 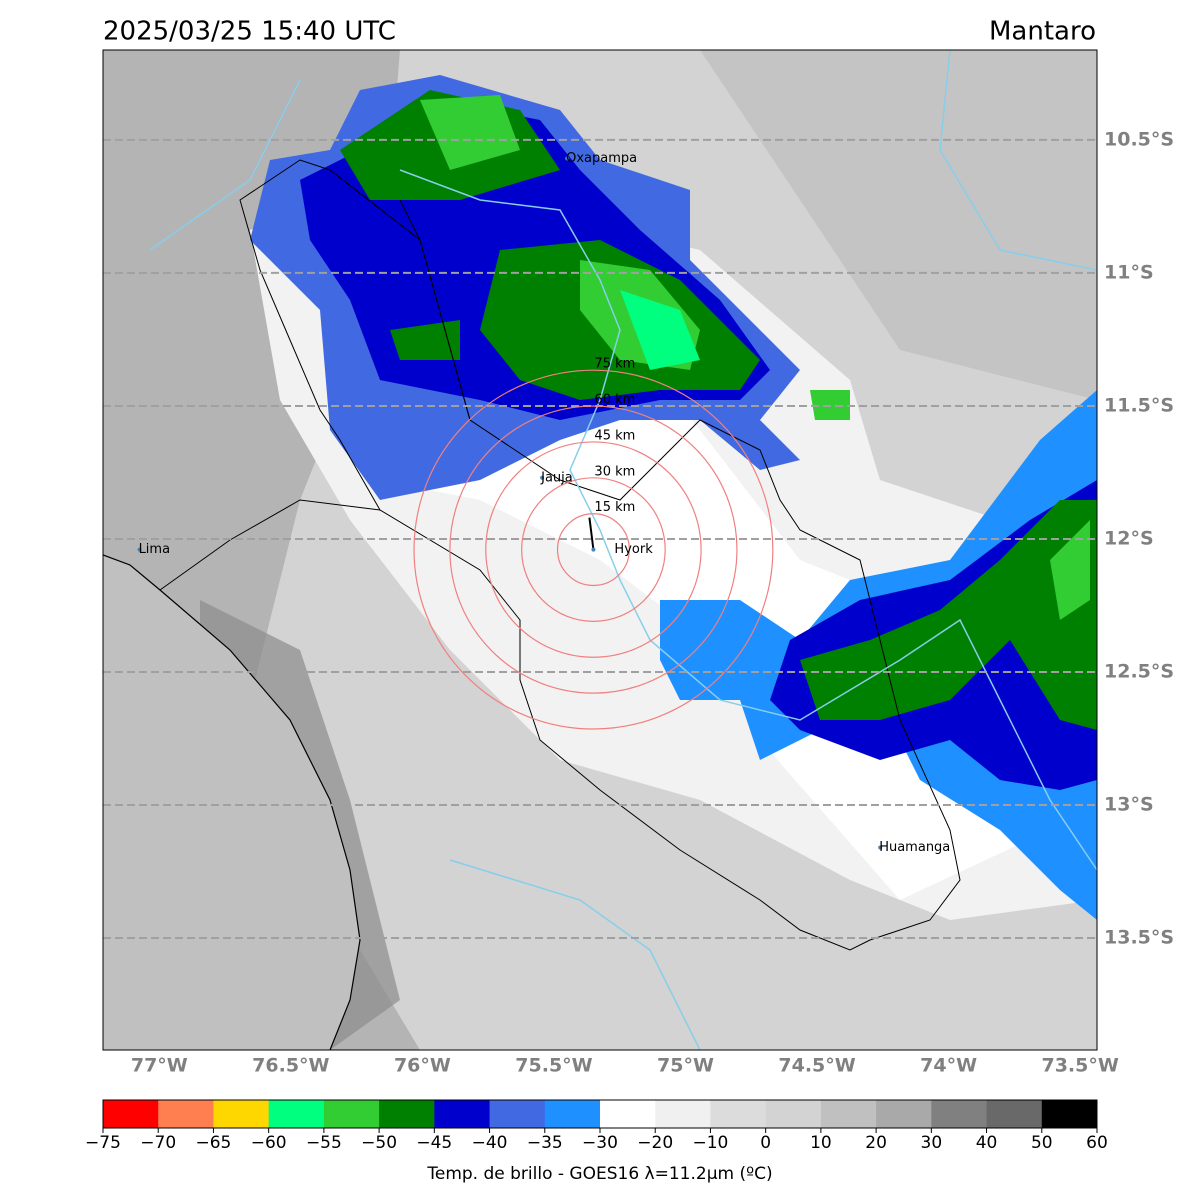 What do you see at coordinates (614, 400) in the screenshot?
I see `range-label: 60 km` at bounding box center [614, 400].